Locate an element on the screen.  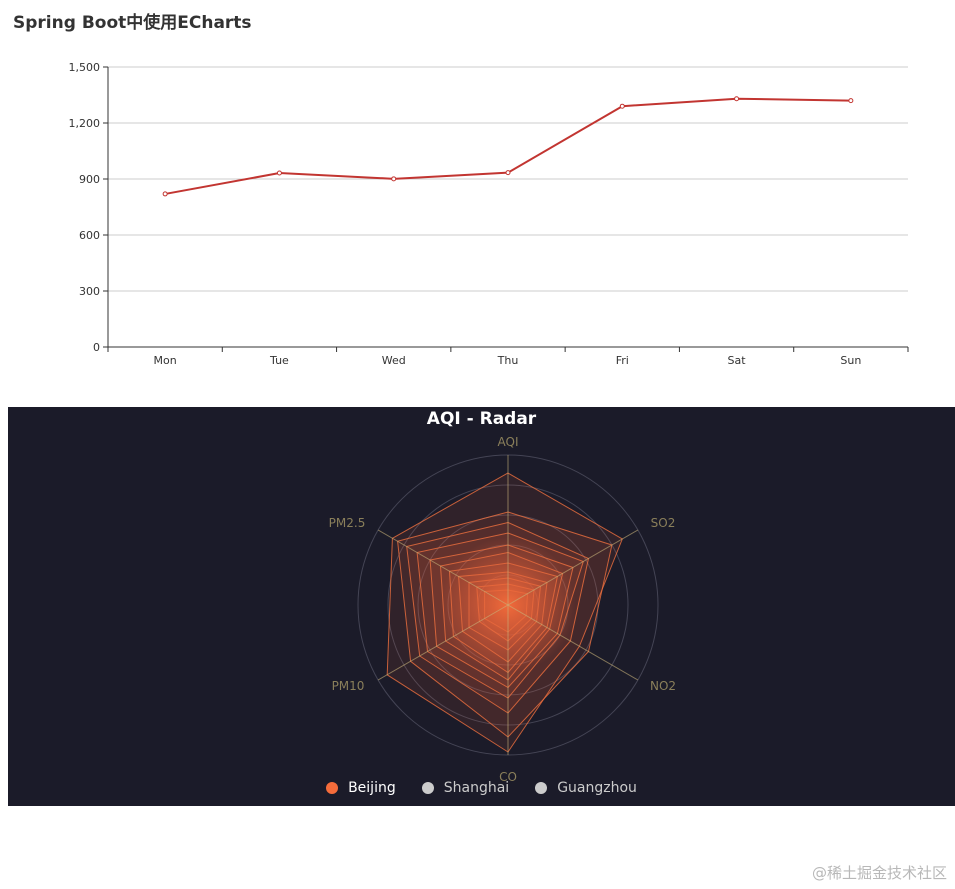
x-tick-label: Sun is located at coordinates (850, 360).